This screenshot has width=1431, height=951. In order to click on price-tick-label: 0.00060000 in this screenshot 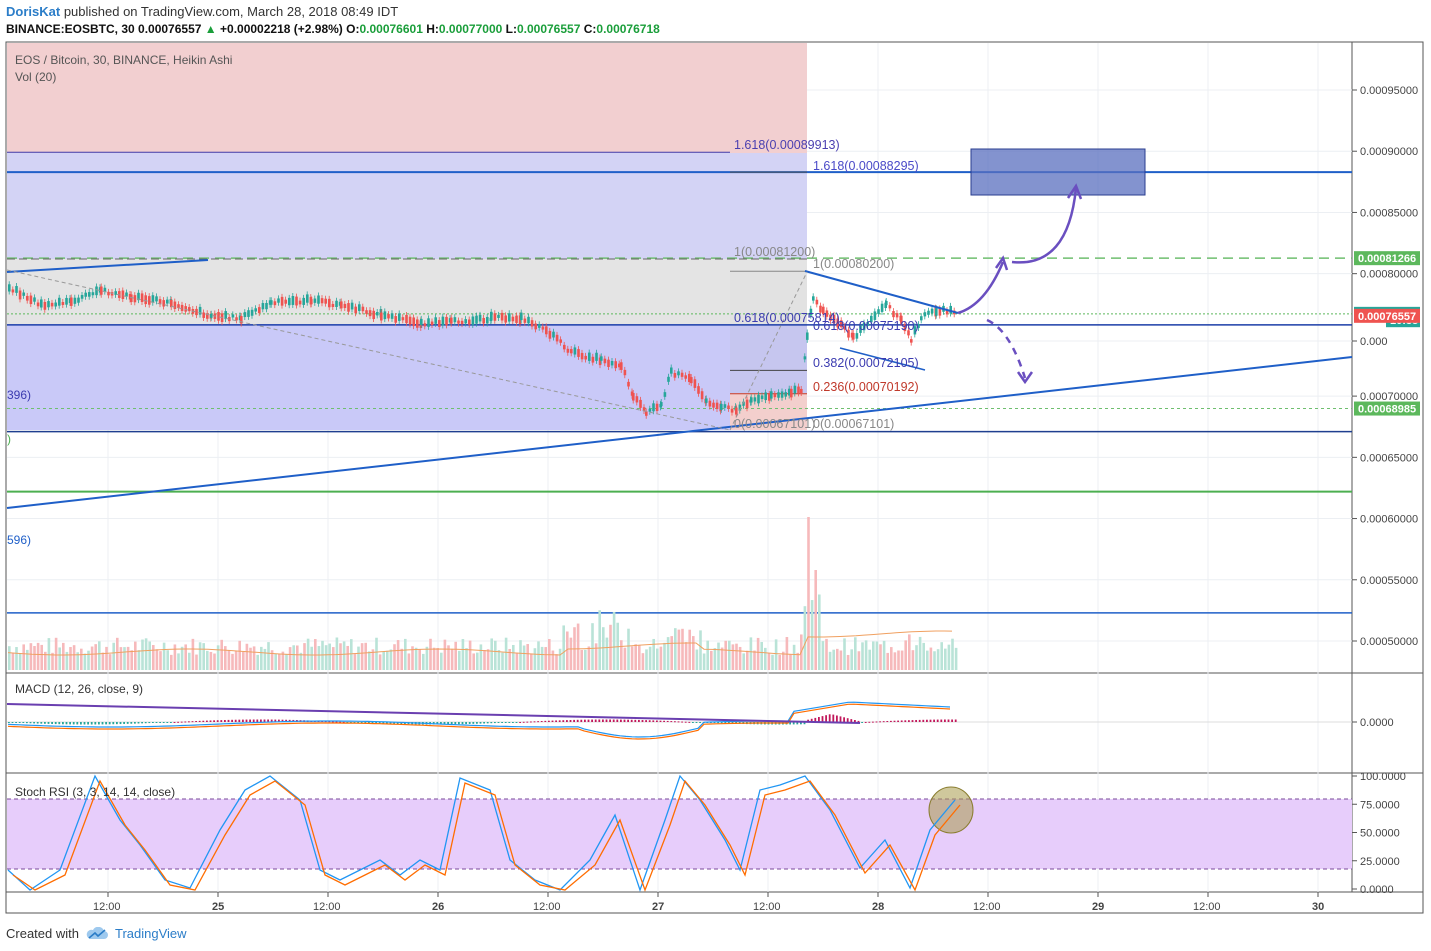, I will do `click(1389, 520)`.